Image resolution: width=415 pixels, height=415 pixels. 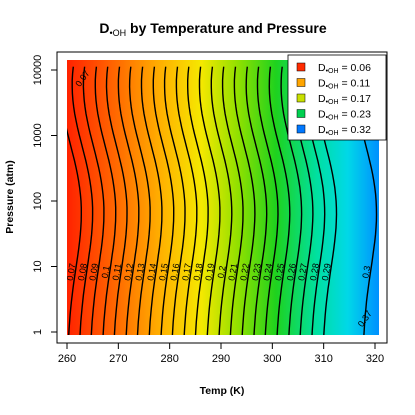 What do you see at coordinates (105, 200) in the screenshot?
I see `contour-line-0.1` at bounding box center [105, 200].